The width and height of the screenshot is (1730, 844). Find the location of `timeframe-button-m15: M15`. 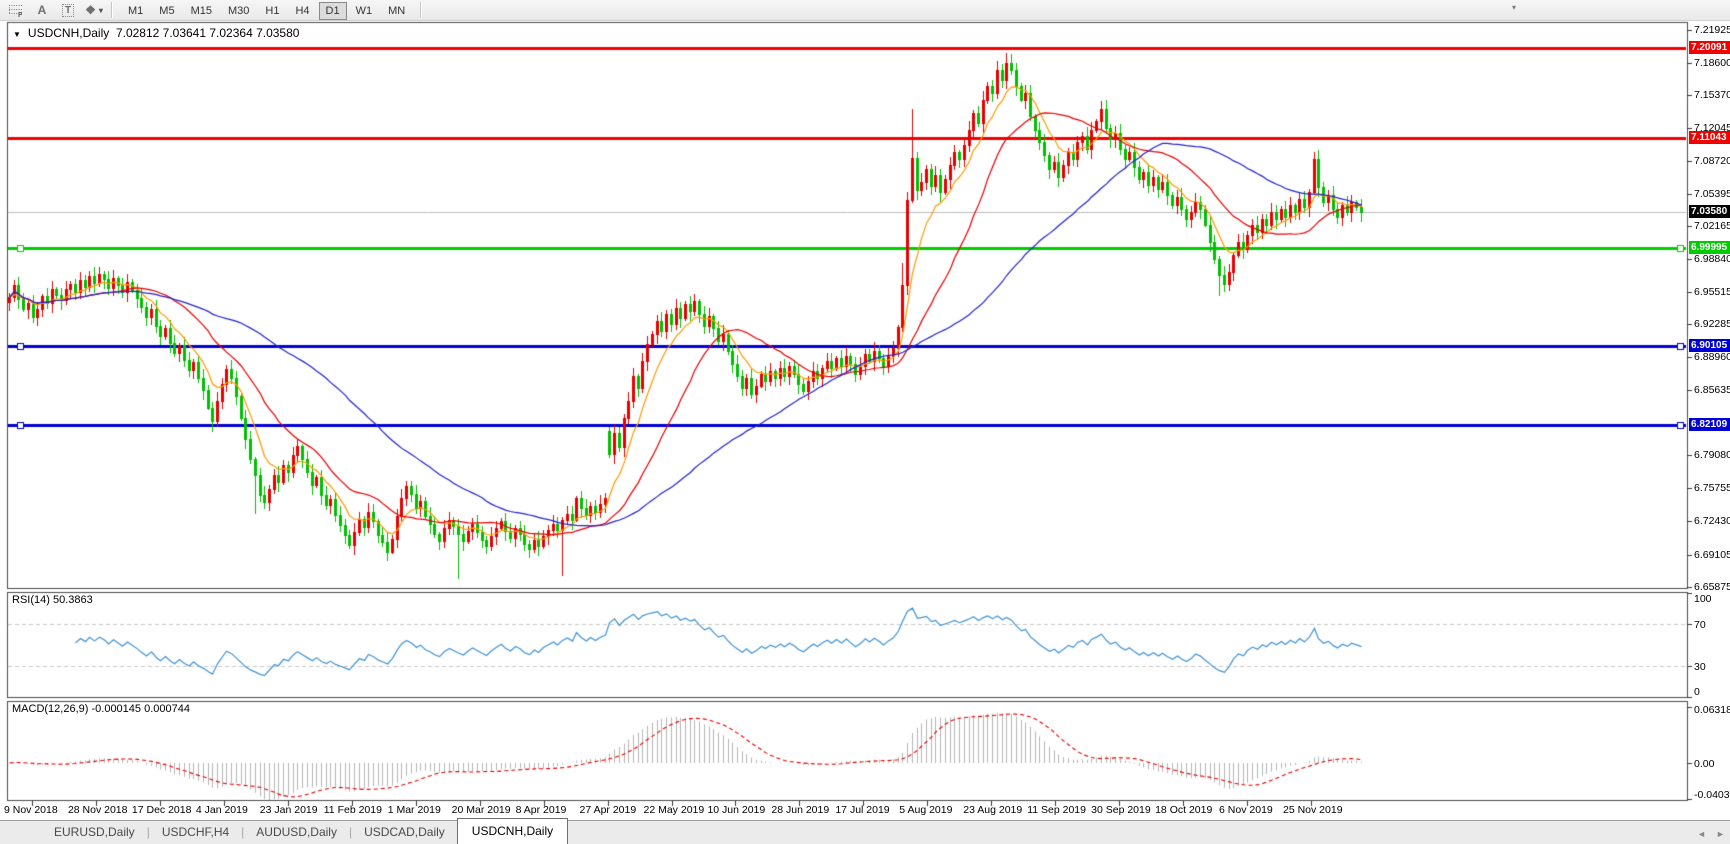

timeframe-button-m15: M15 is located at coordinates (201, 11).